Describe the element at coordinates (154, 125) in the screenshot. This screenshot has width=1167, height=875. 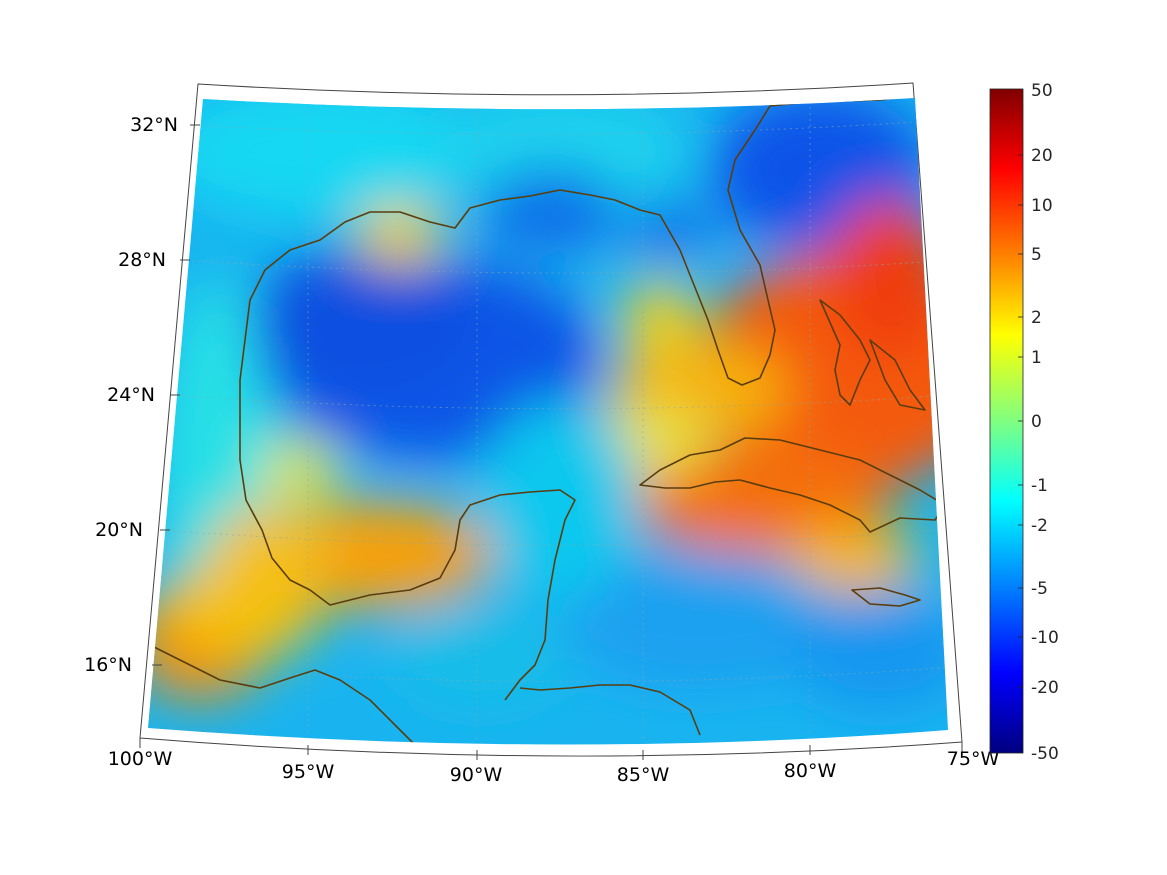
I see `lat-label: 32°N` at that location.